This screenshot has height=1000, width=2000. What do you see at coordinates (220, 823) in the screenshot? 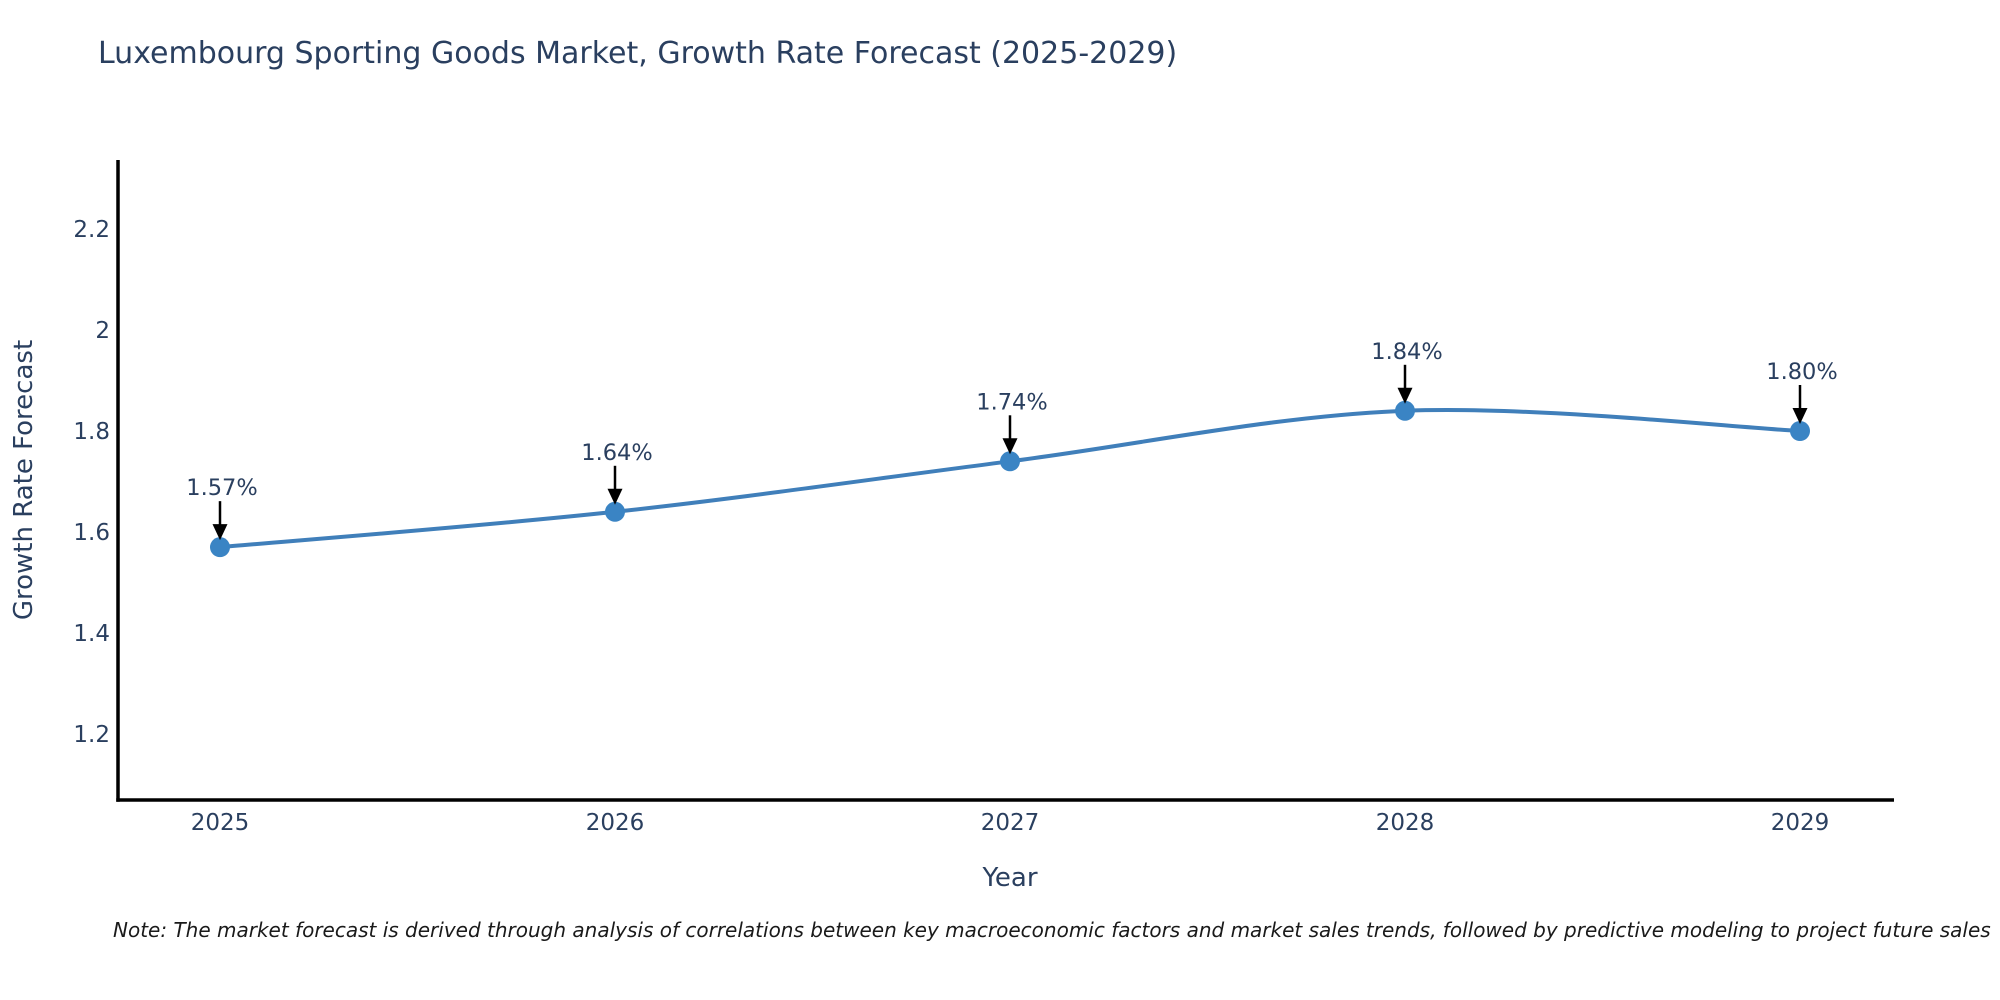
I see `x-tick-label: 2025` at bounding box center [220, 823].